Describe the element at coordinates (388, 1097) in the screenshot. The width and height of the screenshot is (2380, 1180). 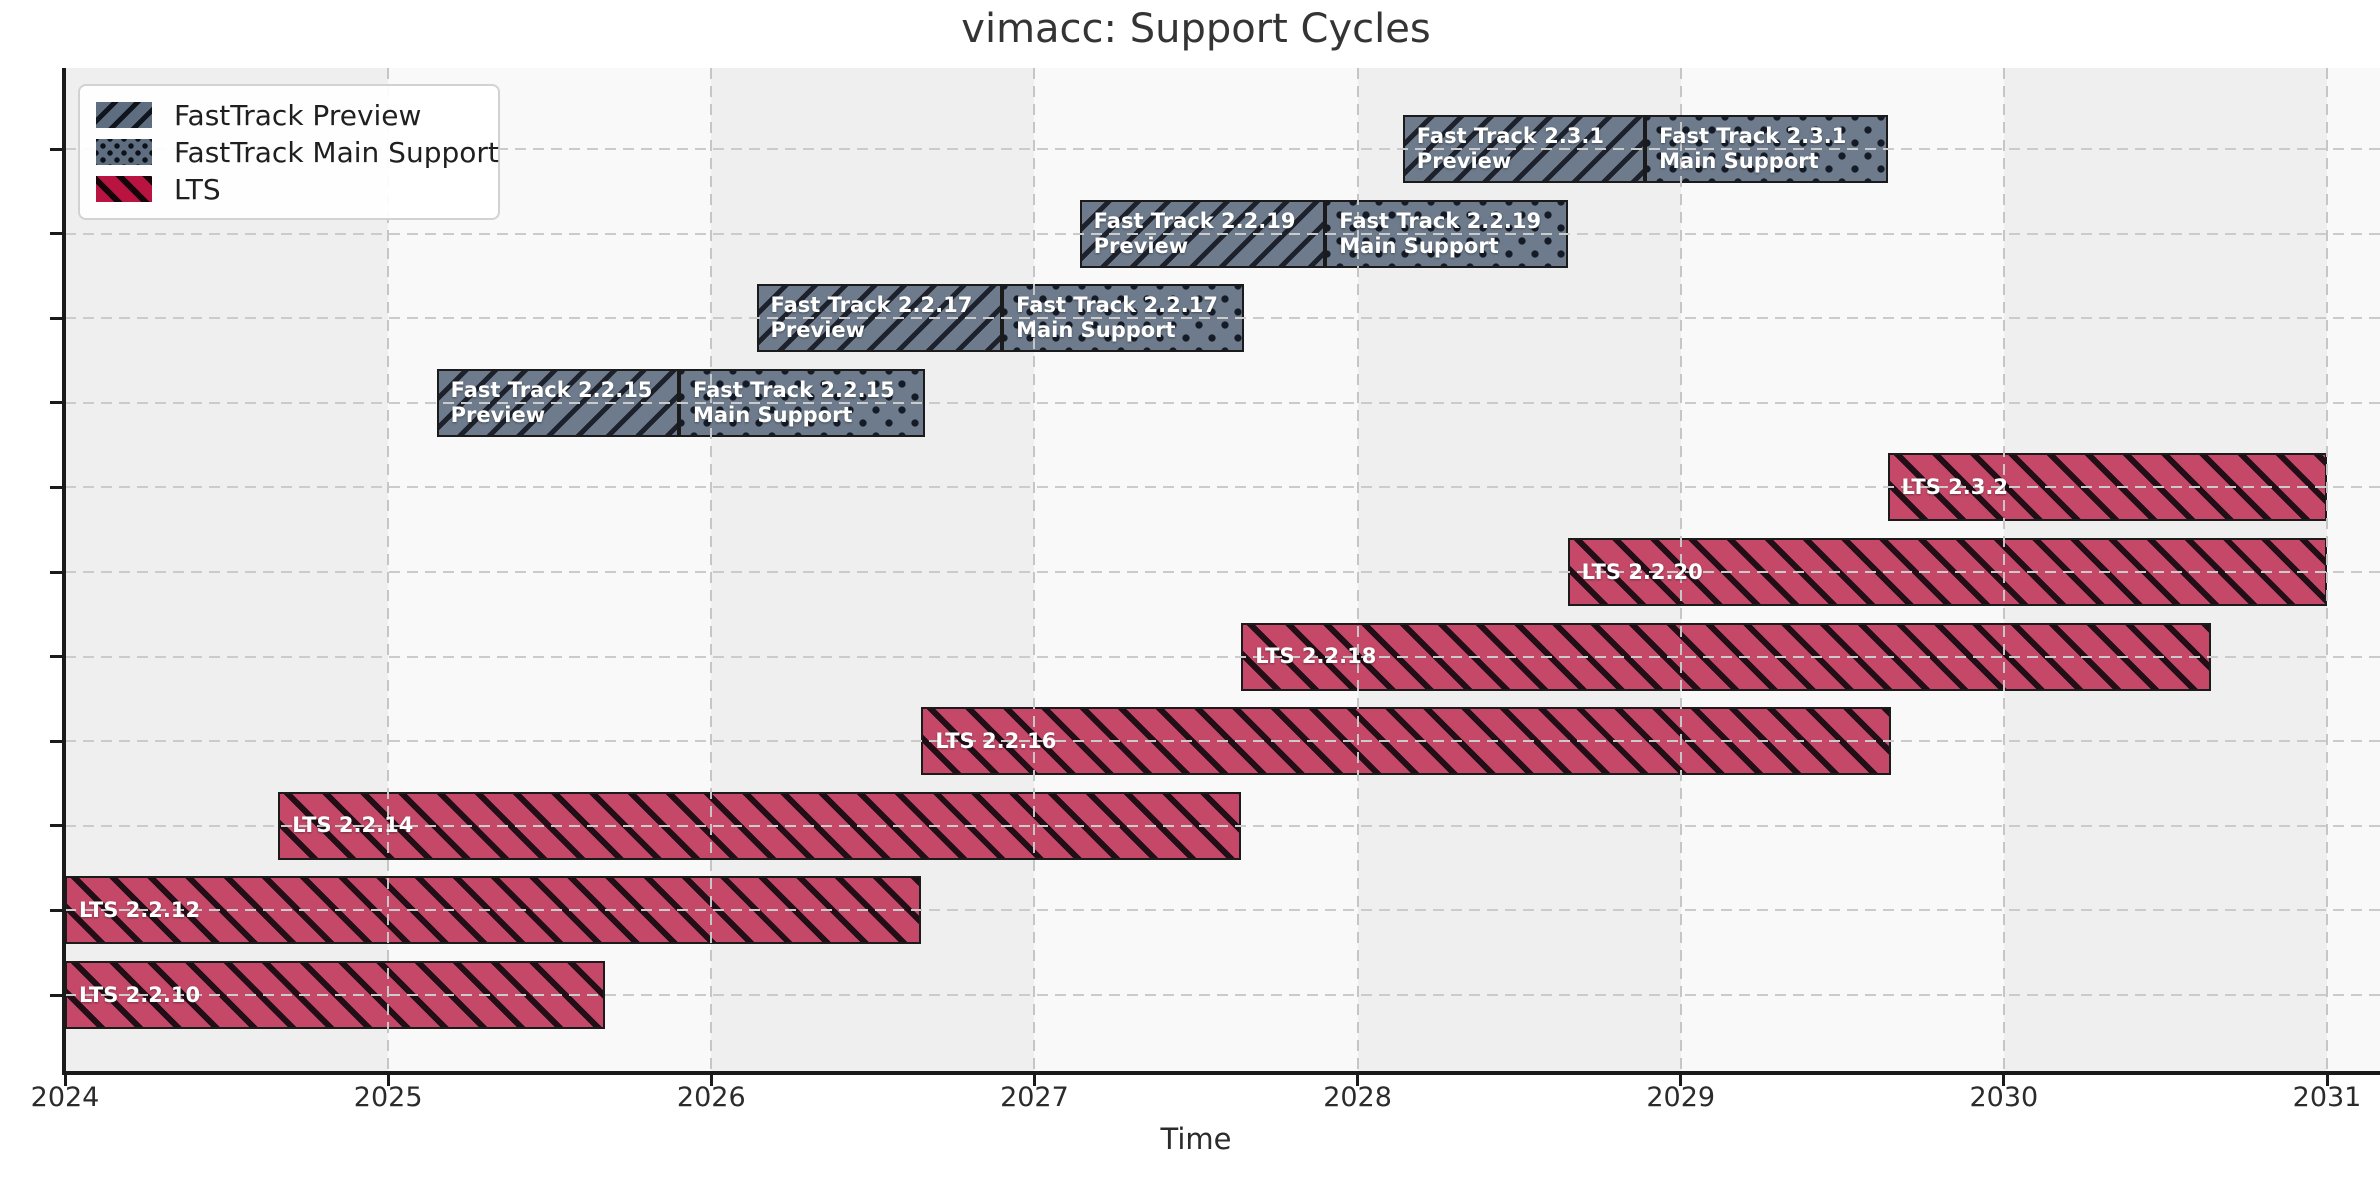
I see `x-tick-label: 2025` at that location.